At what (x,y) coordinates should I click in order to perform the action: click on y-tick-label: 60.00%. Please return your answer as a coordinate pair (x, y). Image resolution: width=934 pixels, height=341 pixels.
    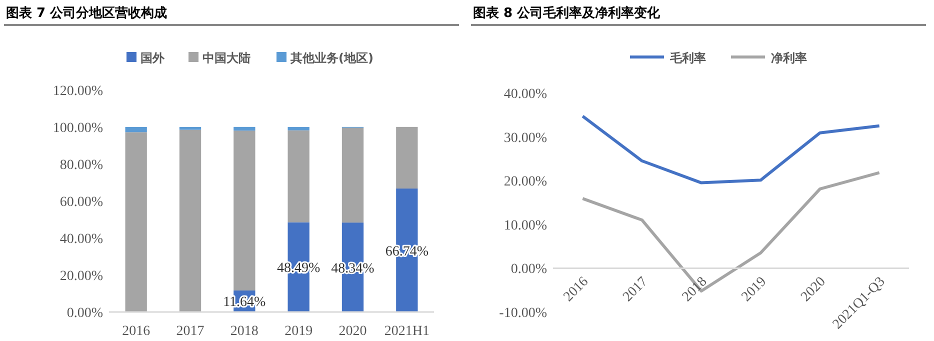
    Looking at the image, I should click on (82, 202).